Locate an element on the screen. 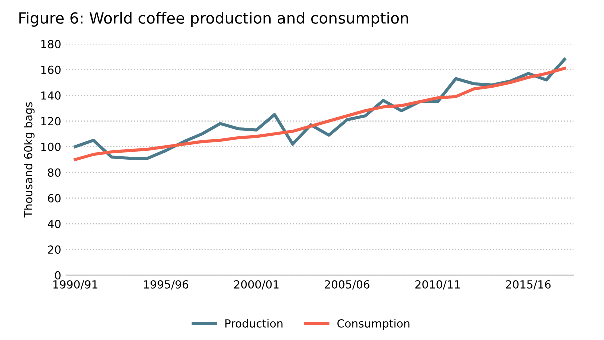  x-tick-label: 2000/01 is located at coordinates (256, 285).